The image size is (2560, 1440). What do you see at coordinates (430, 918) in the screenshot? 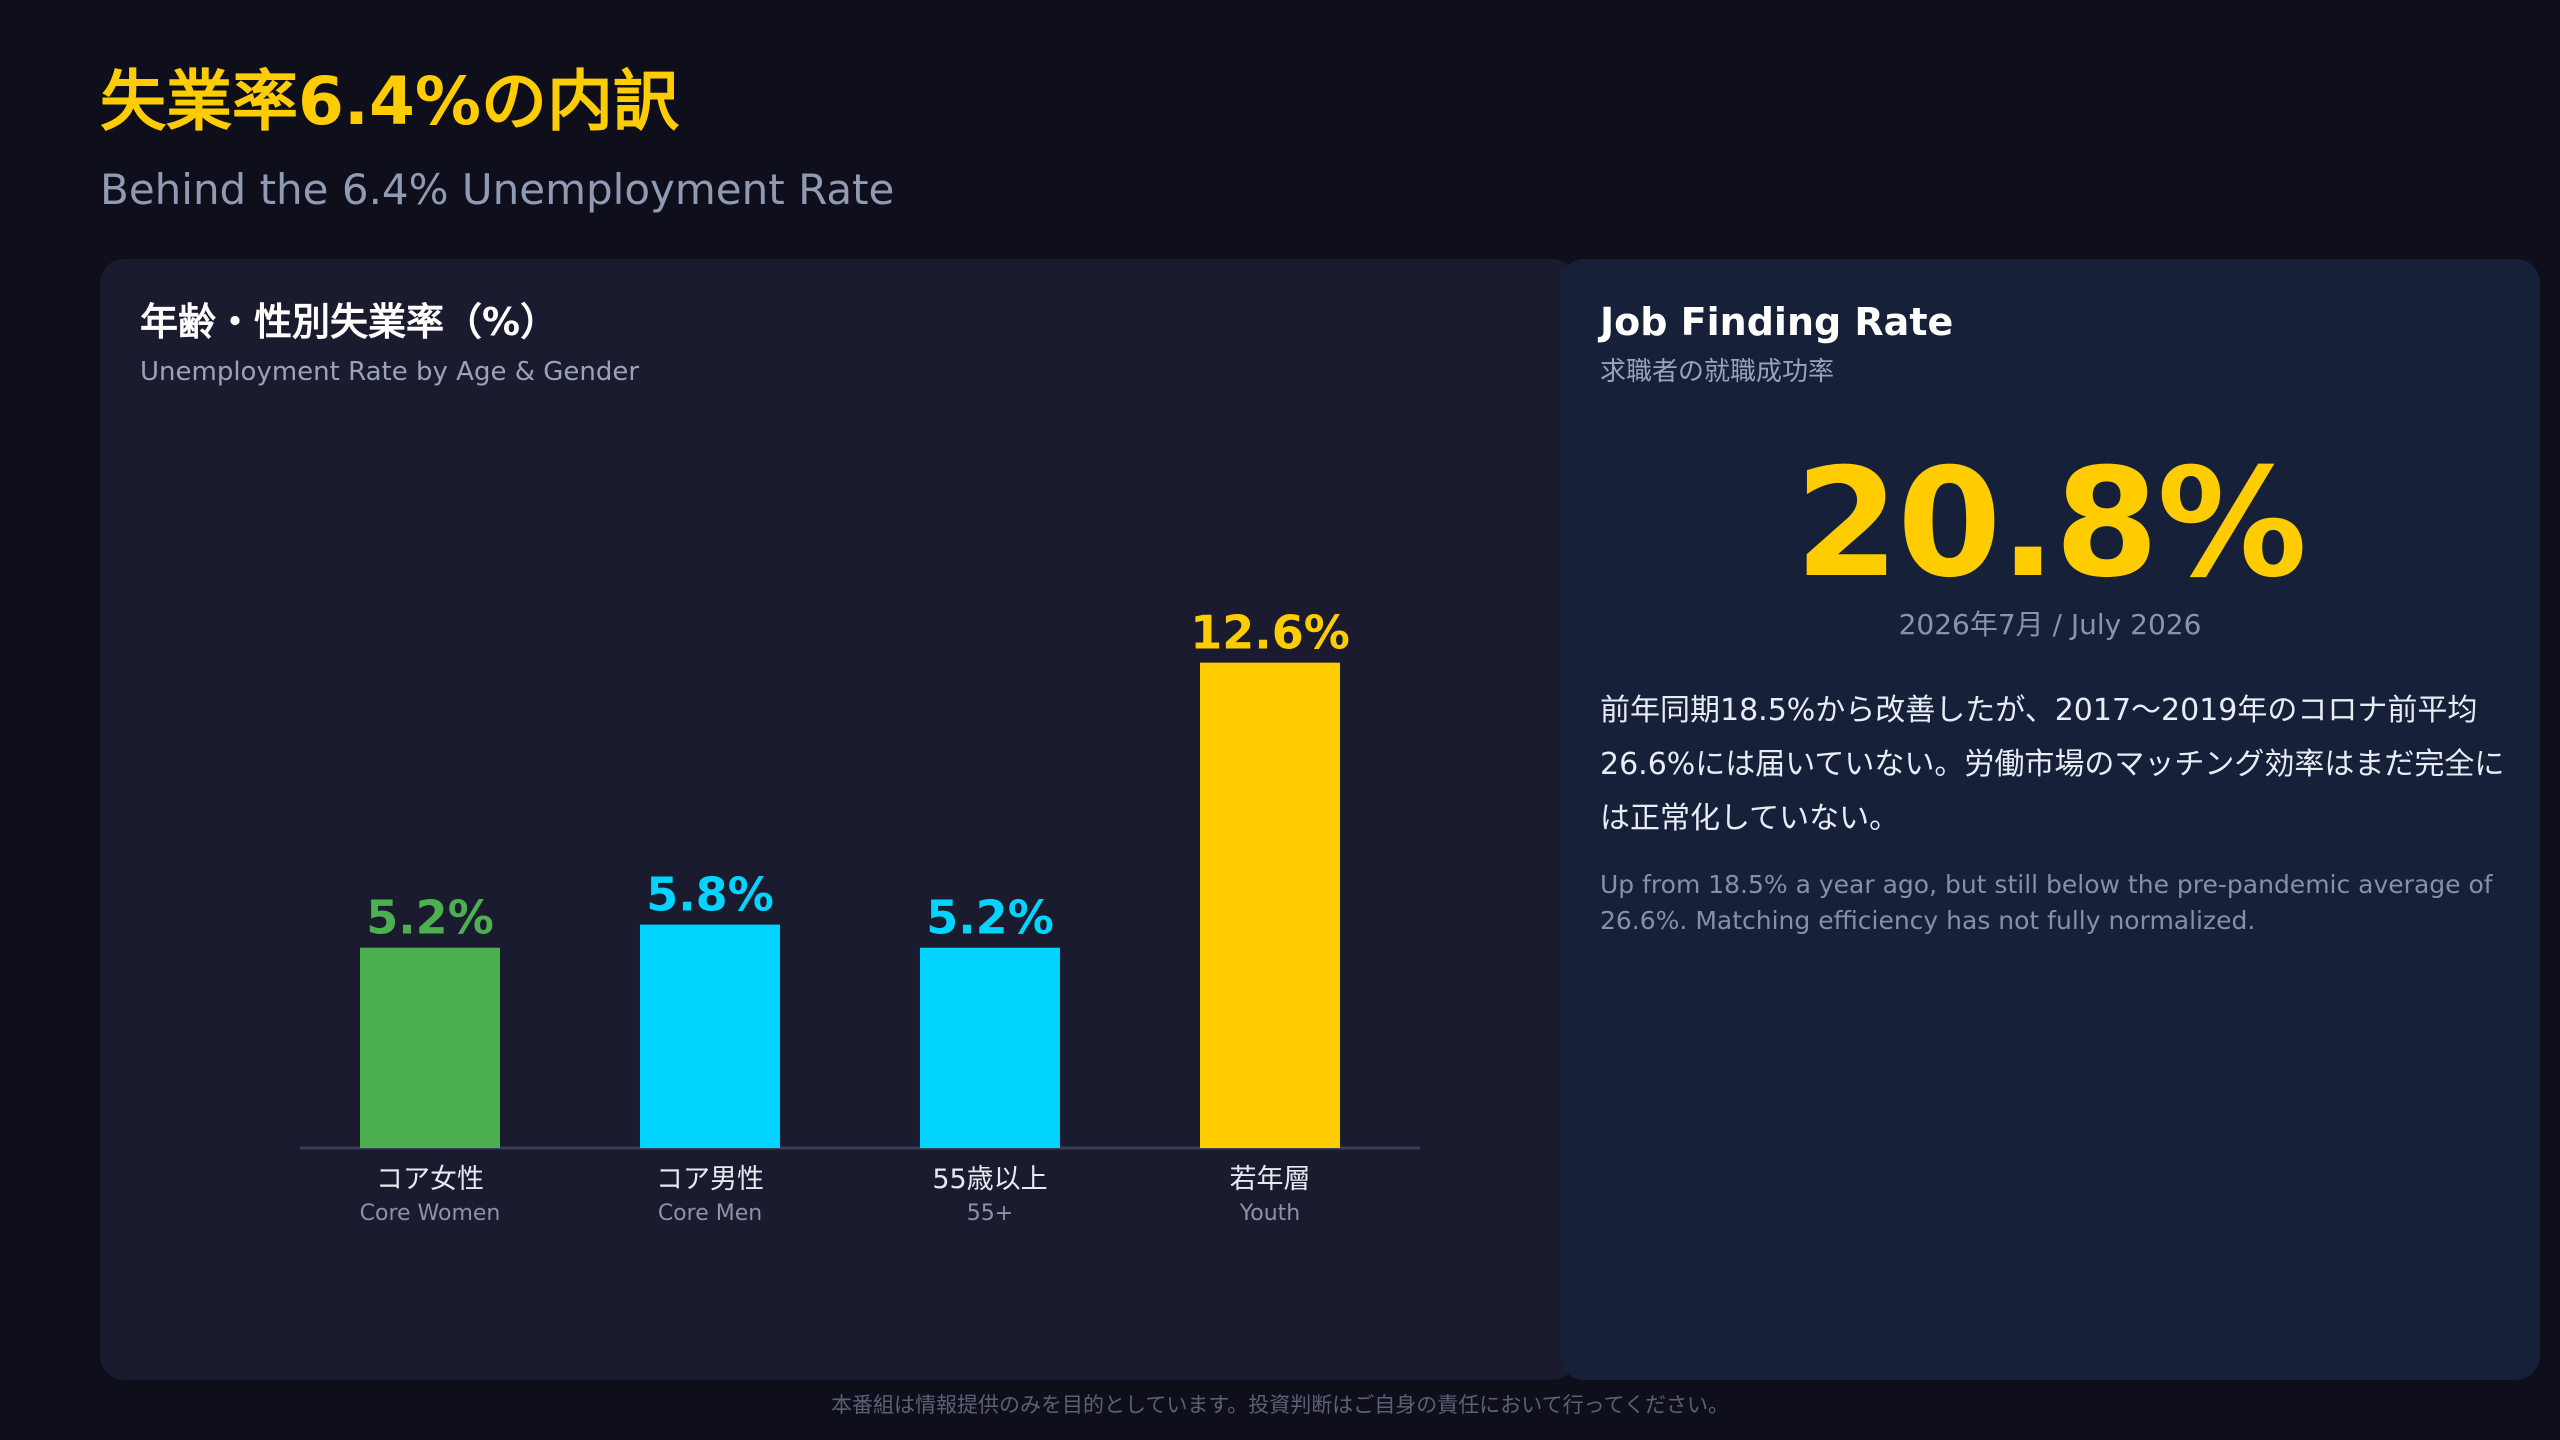
I see `bar-value-label-0: 5.2%` at bounding box center [430, 918].